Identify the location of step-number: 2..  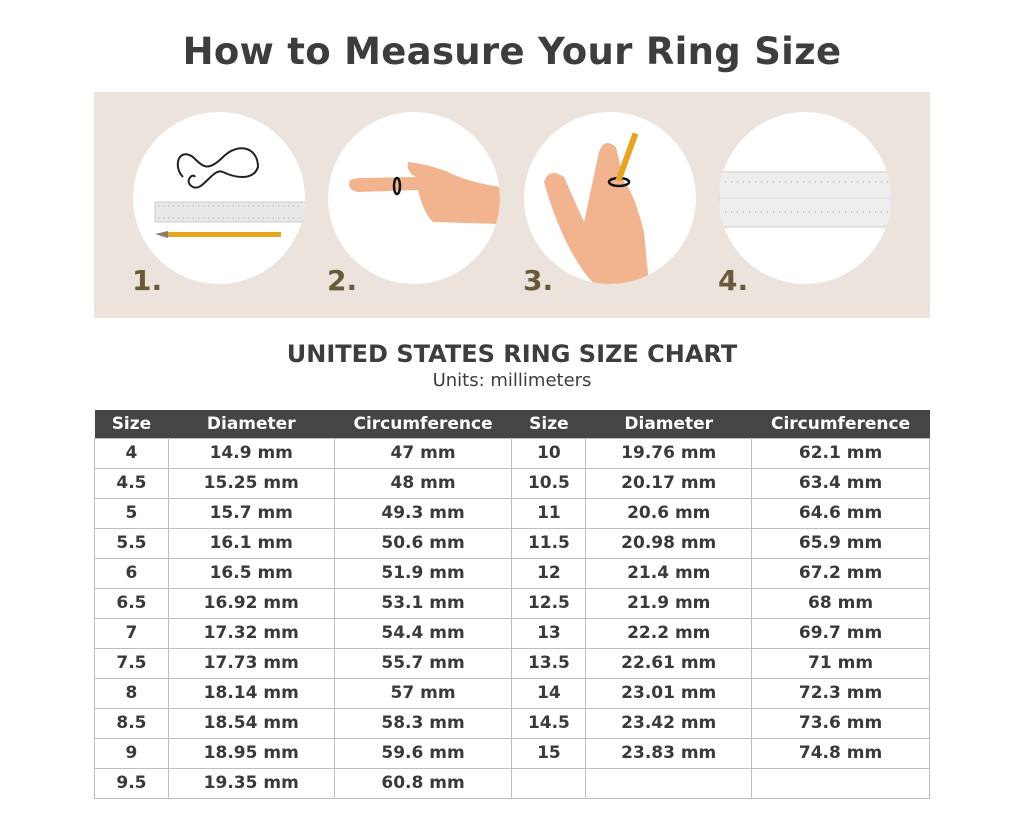
(342, 280).